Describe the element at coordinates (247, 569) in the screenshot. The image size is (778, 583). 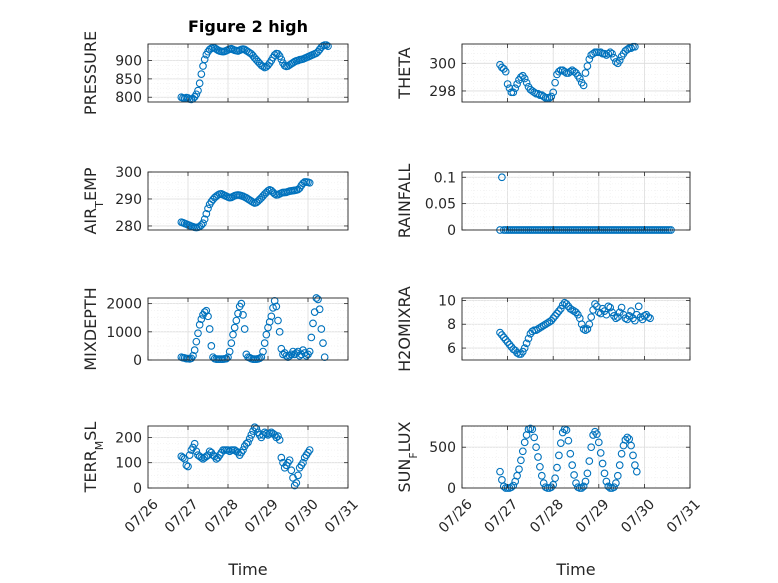
I see `x-axis-label: Time` at that location.